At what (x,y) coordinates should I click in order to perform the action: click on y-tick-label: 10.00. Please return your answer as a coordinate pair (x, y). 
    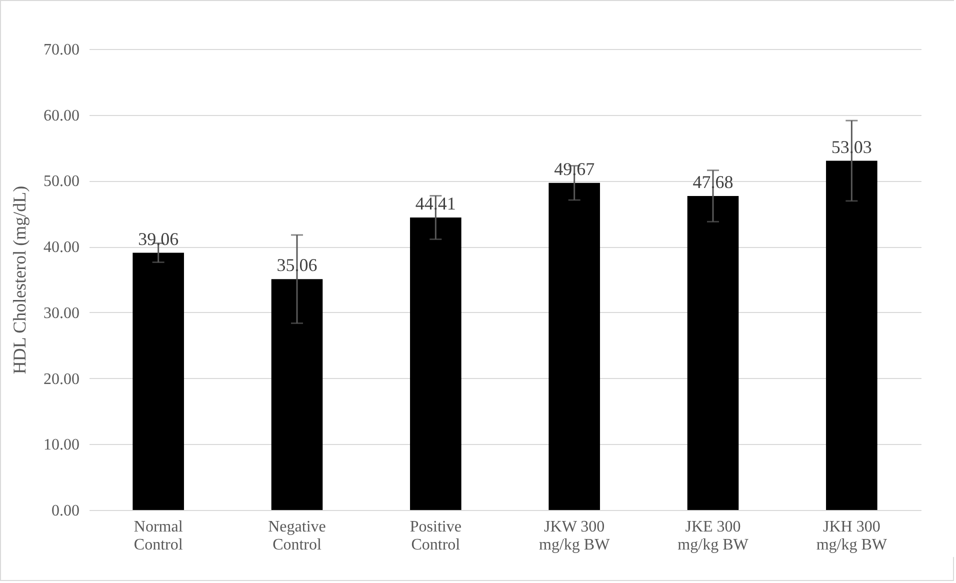
    Looking at the image, I should click on (62, 445).